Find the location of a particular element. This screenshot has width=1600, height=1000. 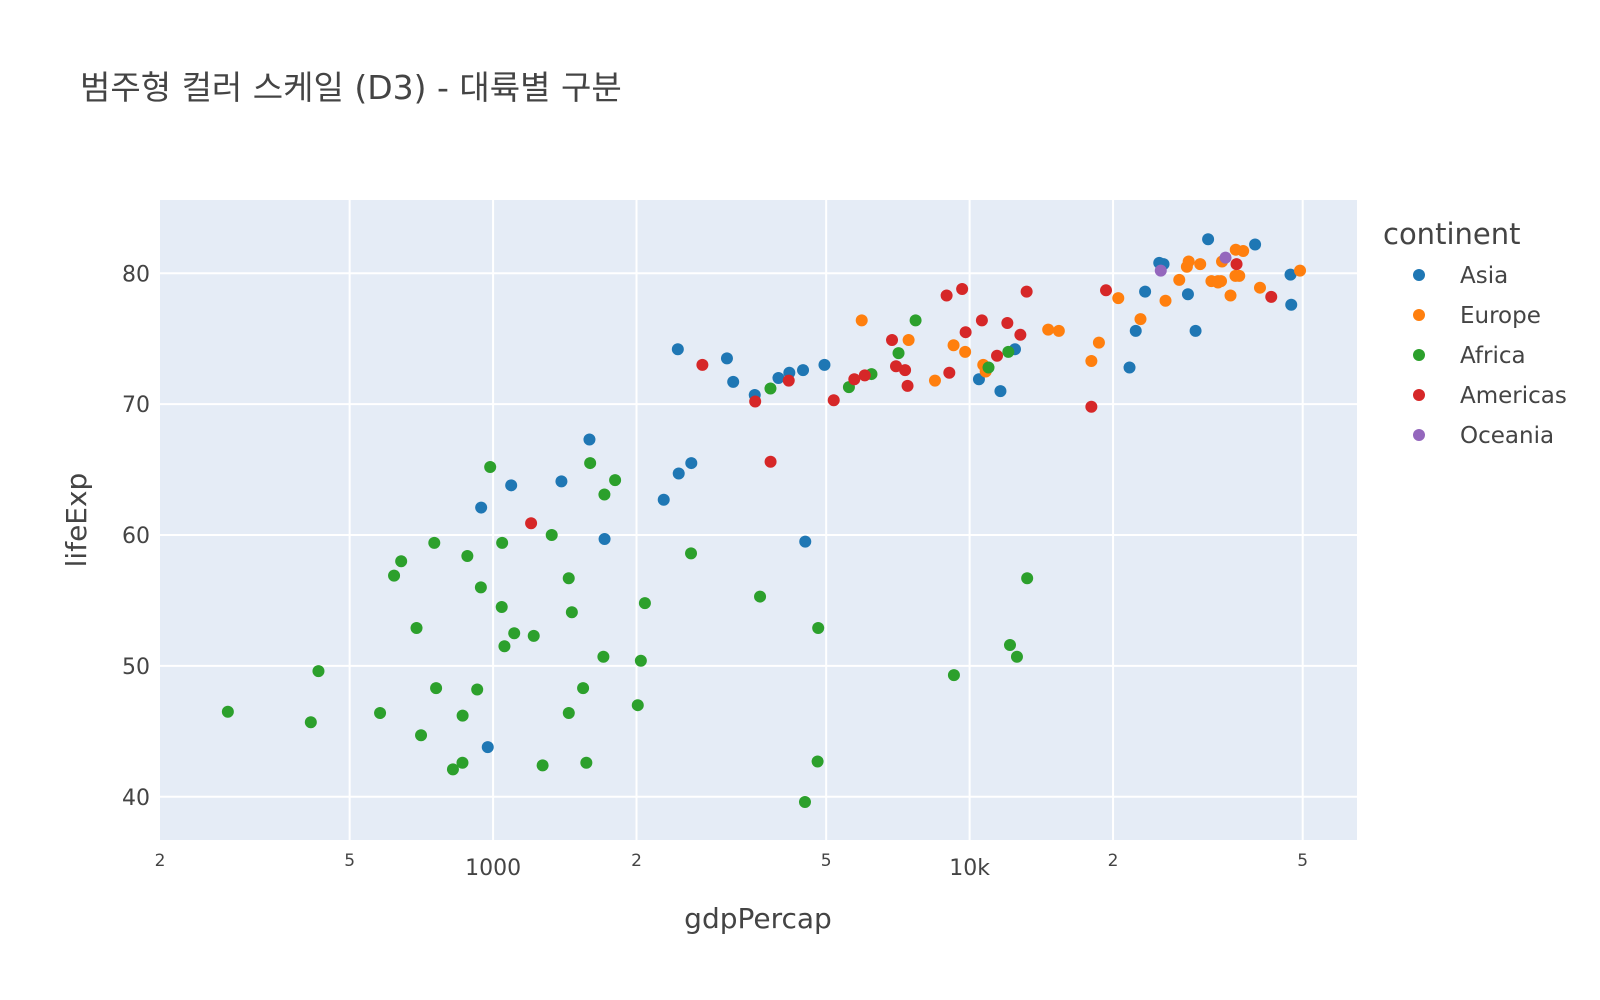

y-tick-label: 80 is located at coordinates (136, 274).